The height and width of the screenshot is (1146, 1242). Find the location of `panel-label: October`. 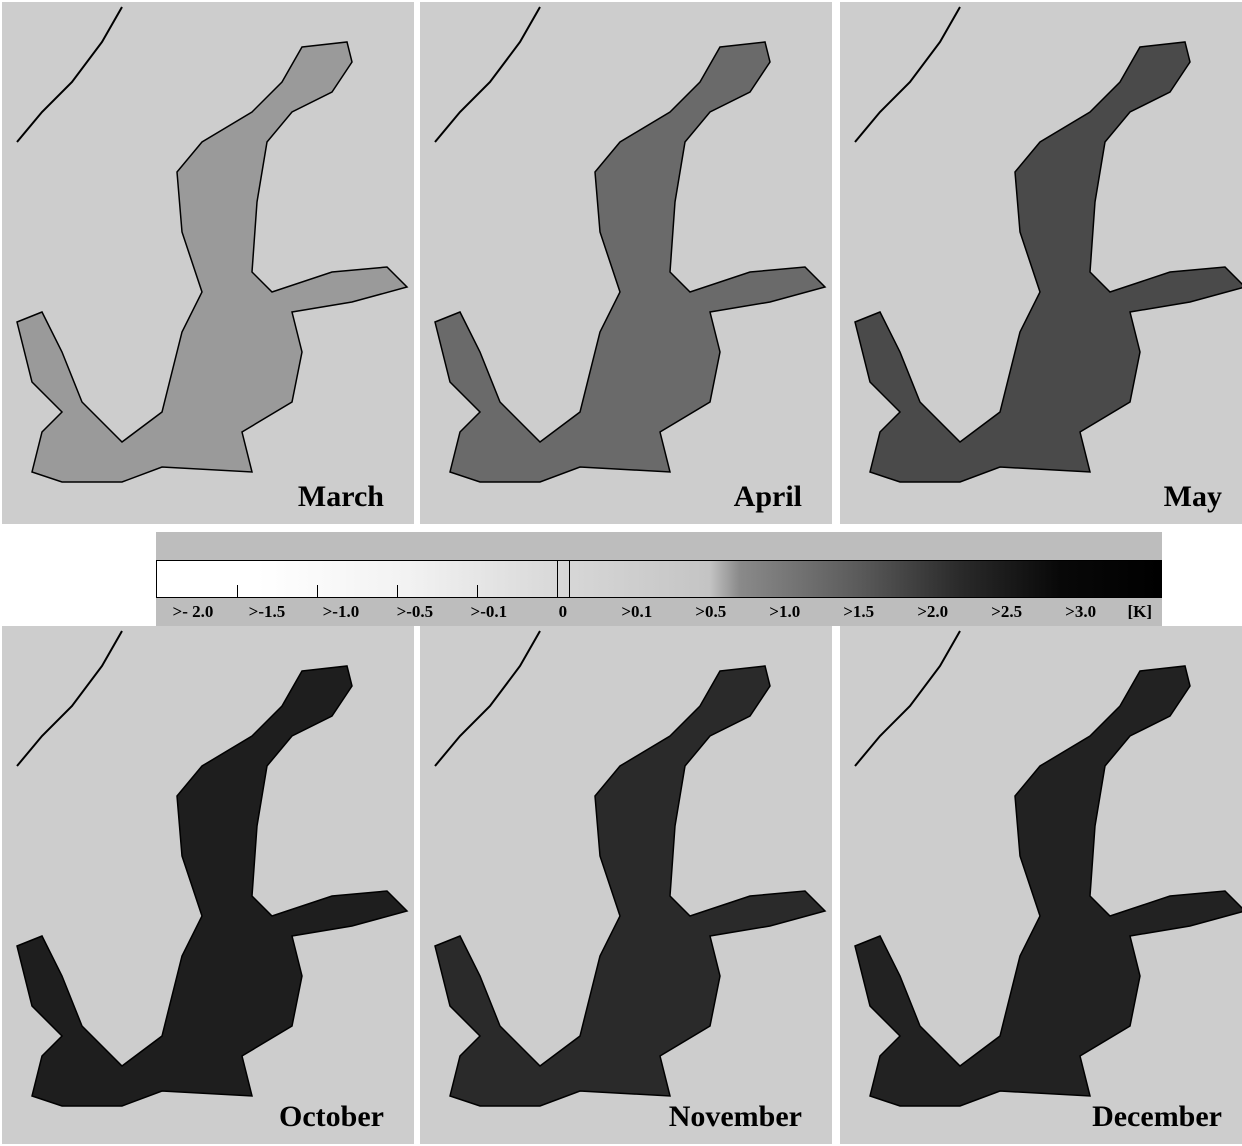

panel-label: October is located at coordinates (331, 1116).